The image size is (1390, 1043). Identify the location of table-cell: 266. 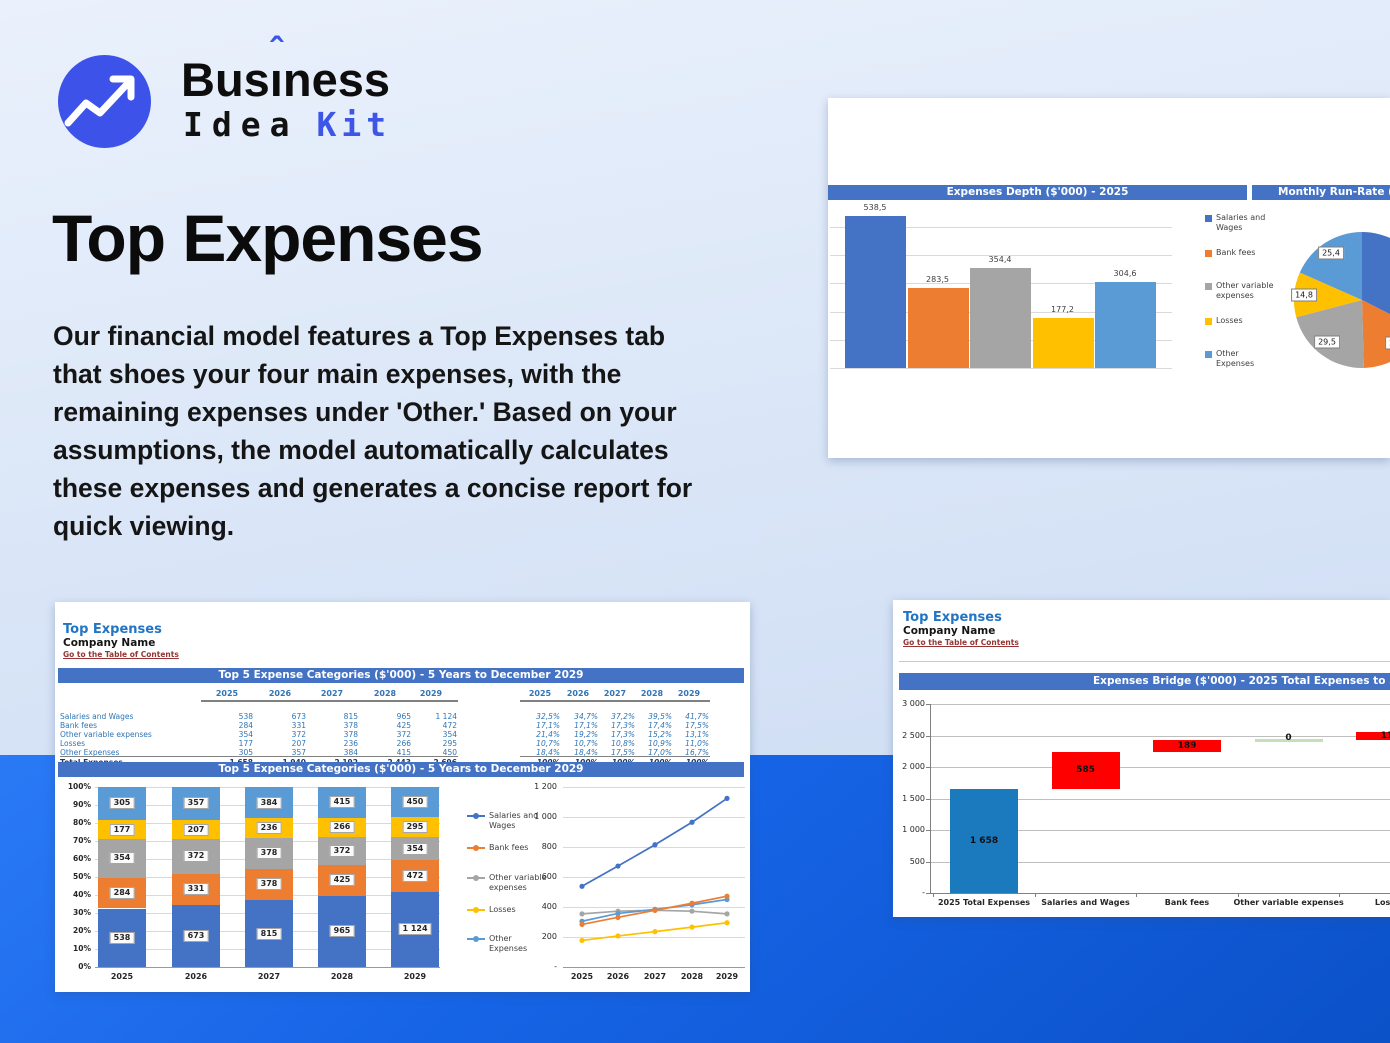
(403, 743).